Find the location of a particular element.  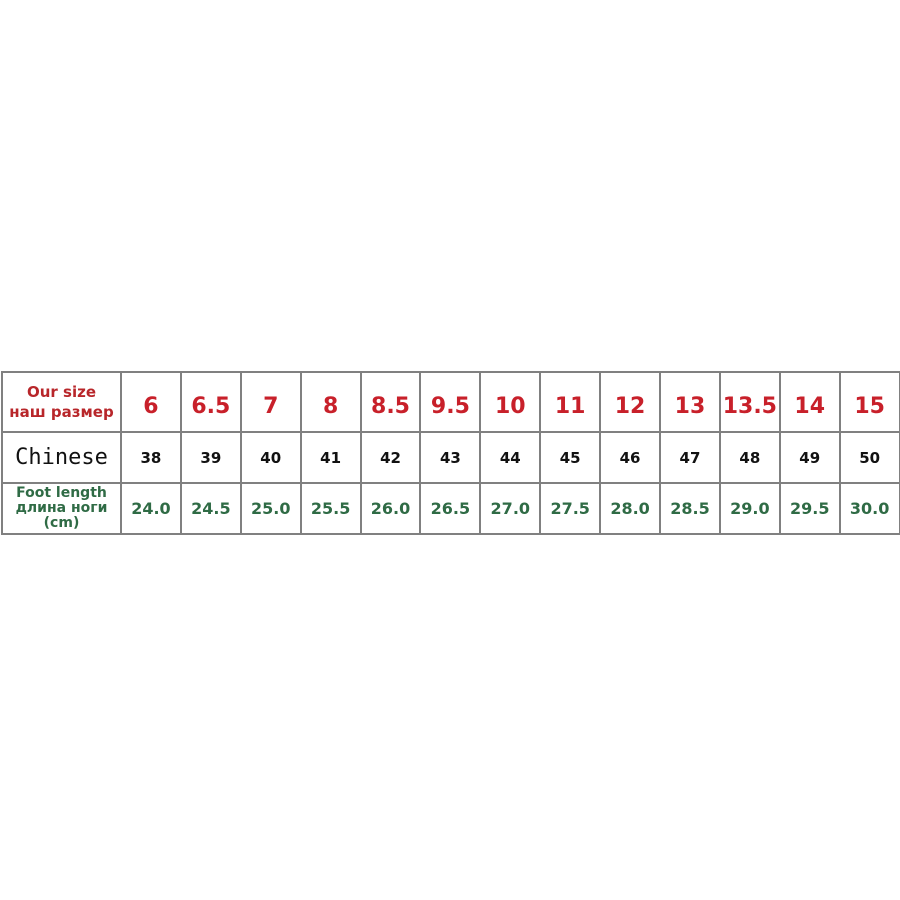

our-size-cell: 6.5 is located at coordinates (210, 402).